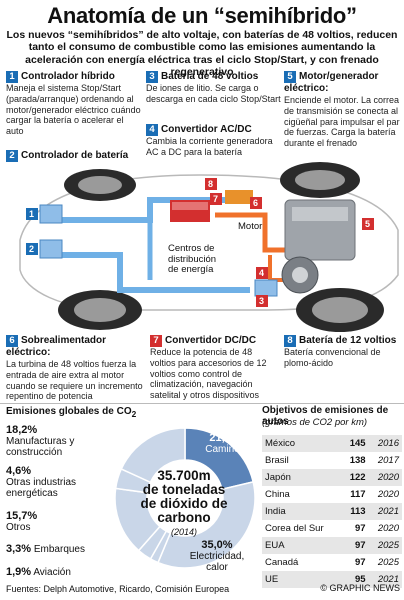  Describe the element at coordinates (332, 562) in the screenshot. I see `table-row: Canadá 97 2025` at that location.